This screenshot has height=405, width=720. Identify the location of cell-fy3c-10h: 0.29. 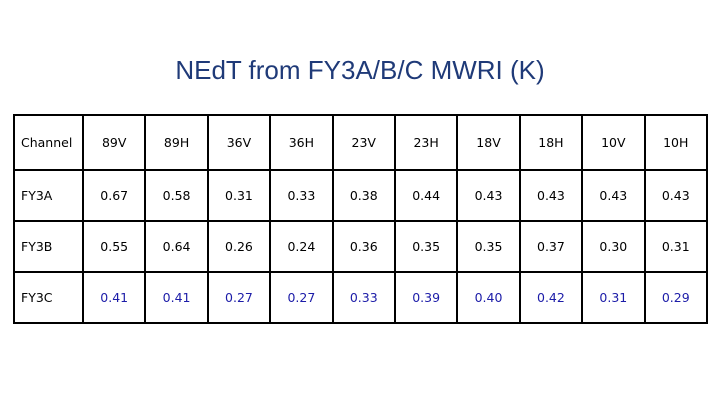
(676, 297).